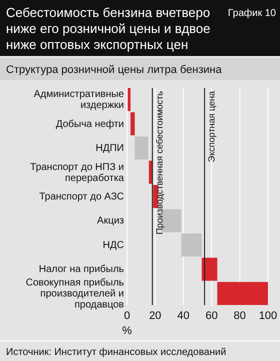 This screenshot has width=280, height=361. What do you see at coordinates (108, 28) in the screenshot?
I see `chart-title: Себестоимость бензина вчетверо ниже его розничной цены и вдвое ниже оптовых экспортных цен` at bounding box center [108, 28].